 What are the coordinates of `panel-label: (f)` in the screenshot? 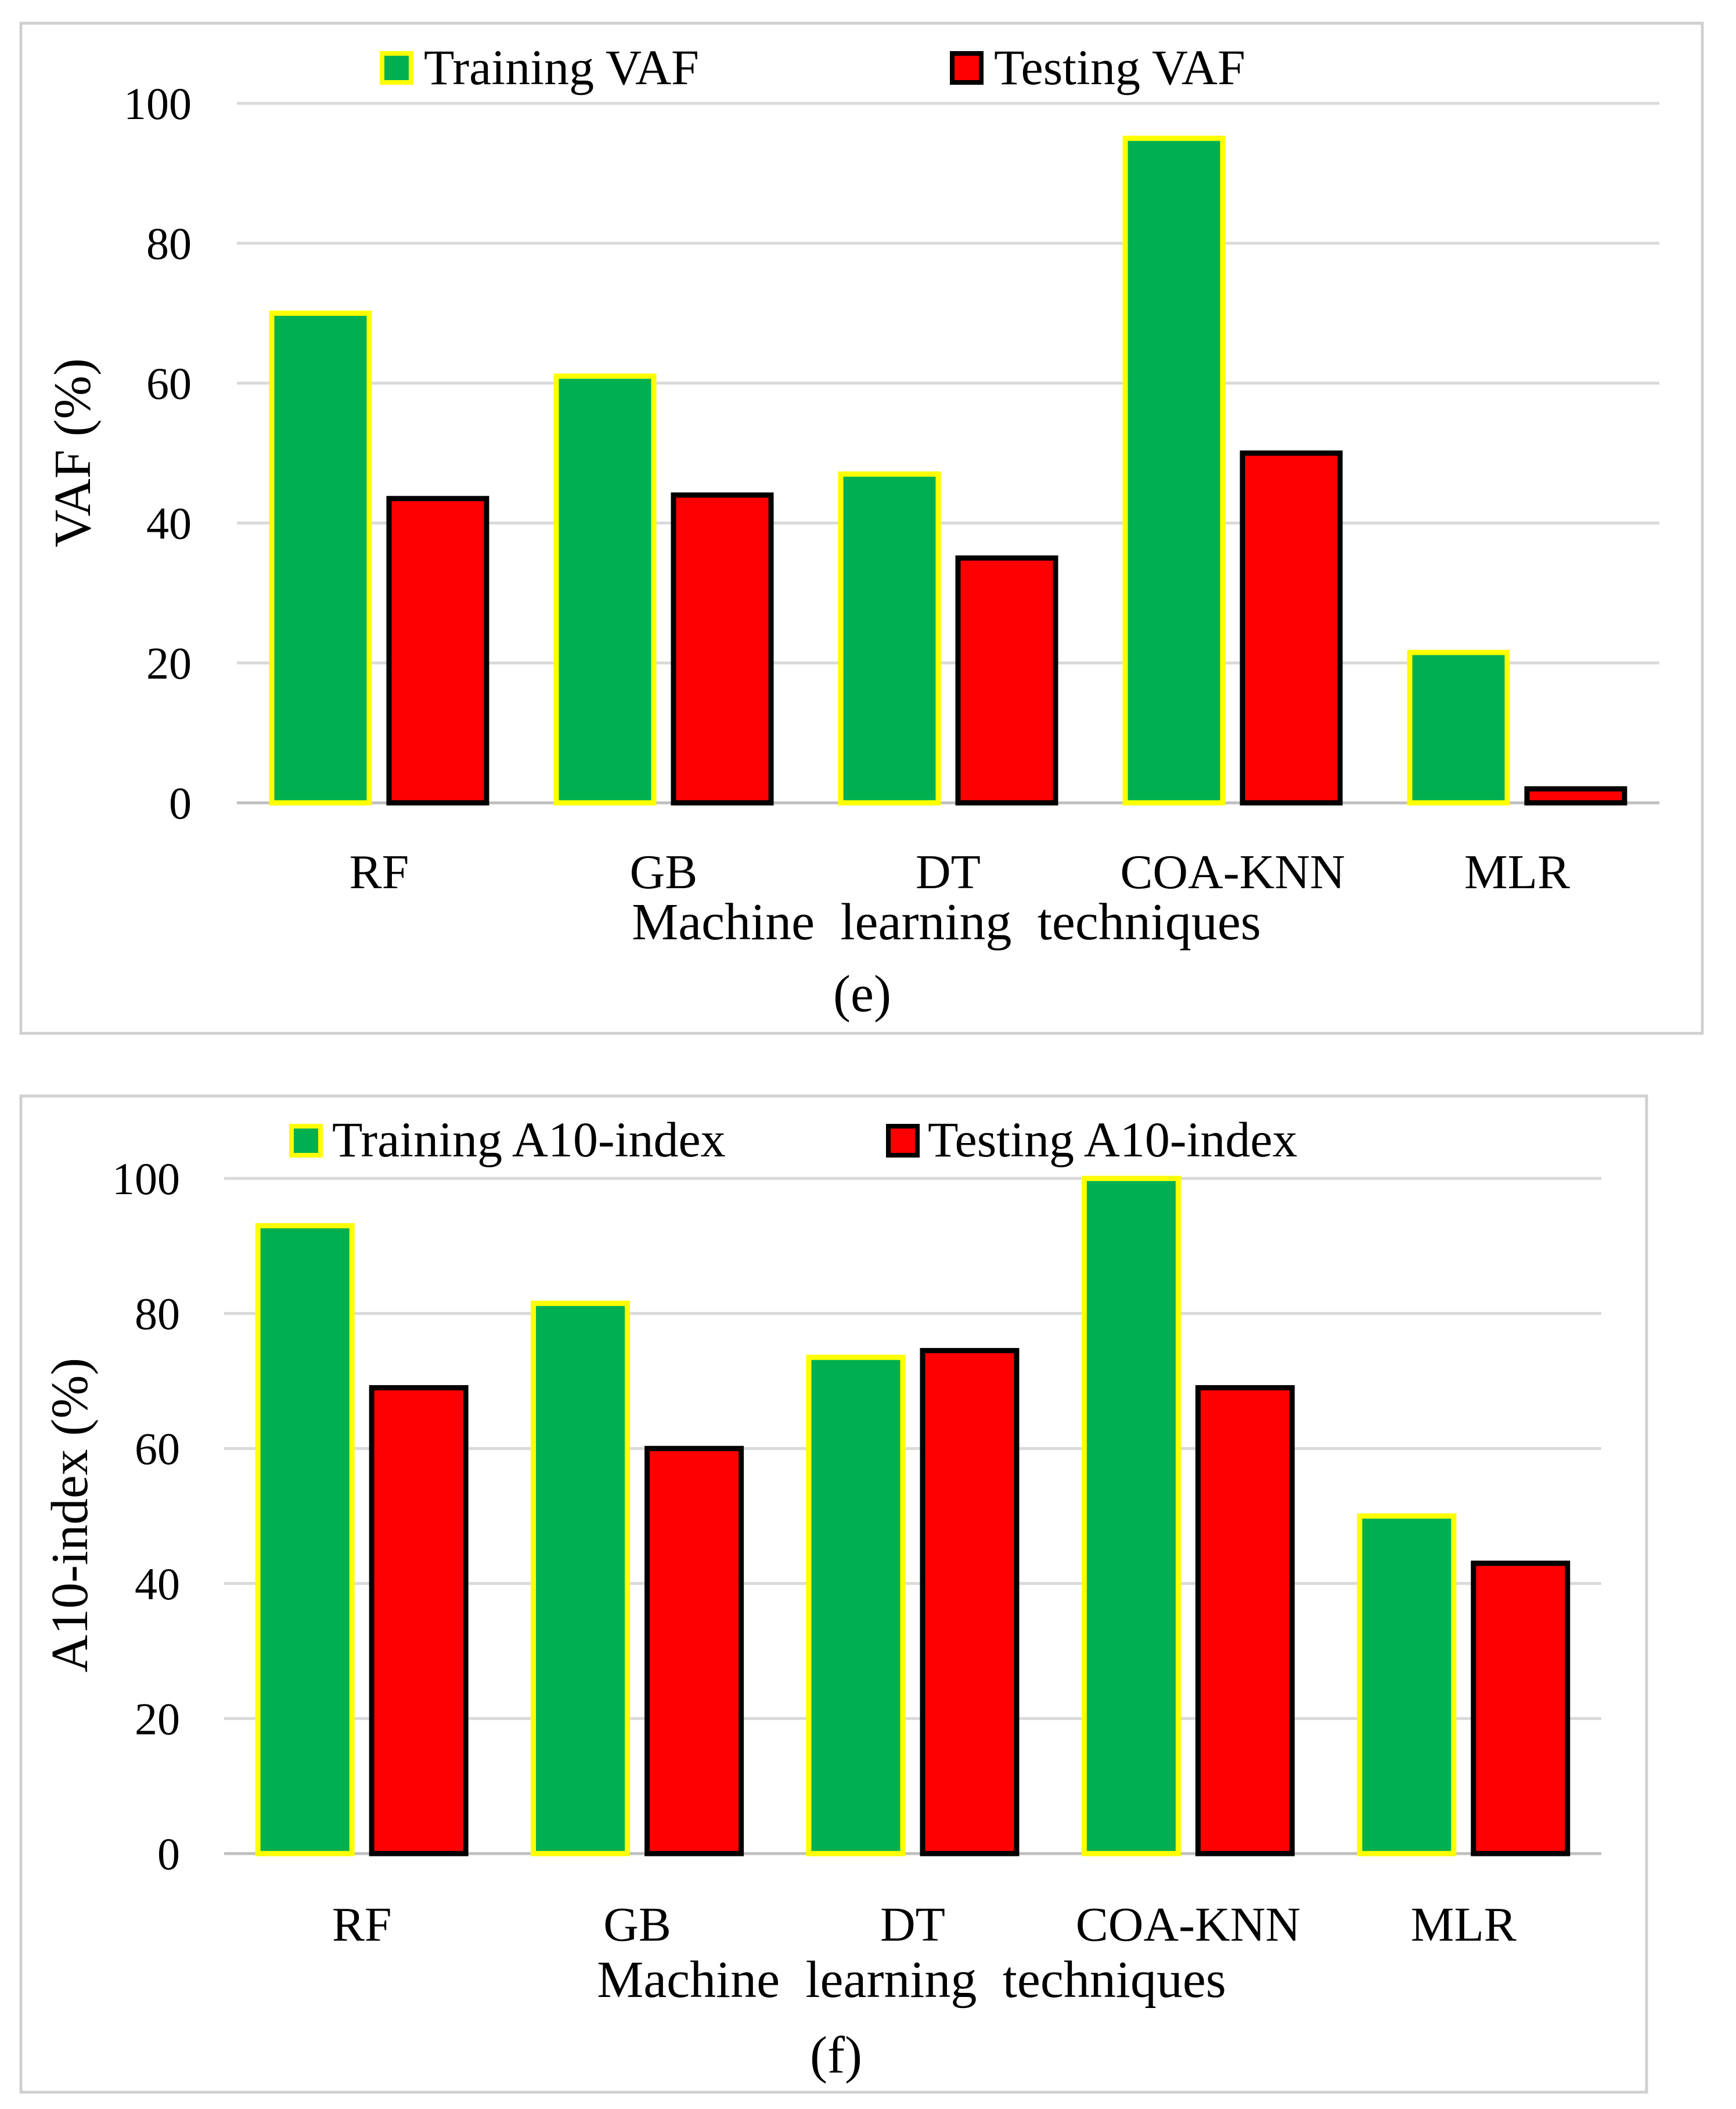 It's located at (836, 2055).